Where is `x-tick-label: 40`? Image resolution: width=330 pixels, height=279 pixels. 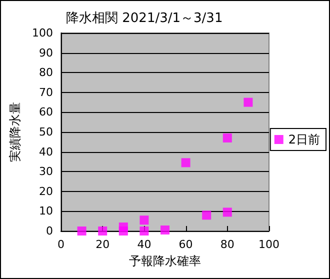 x-tick-label: 40 is located at coordinates (144, 244).